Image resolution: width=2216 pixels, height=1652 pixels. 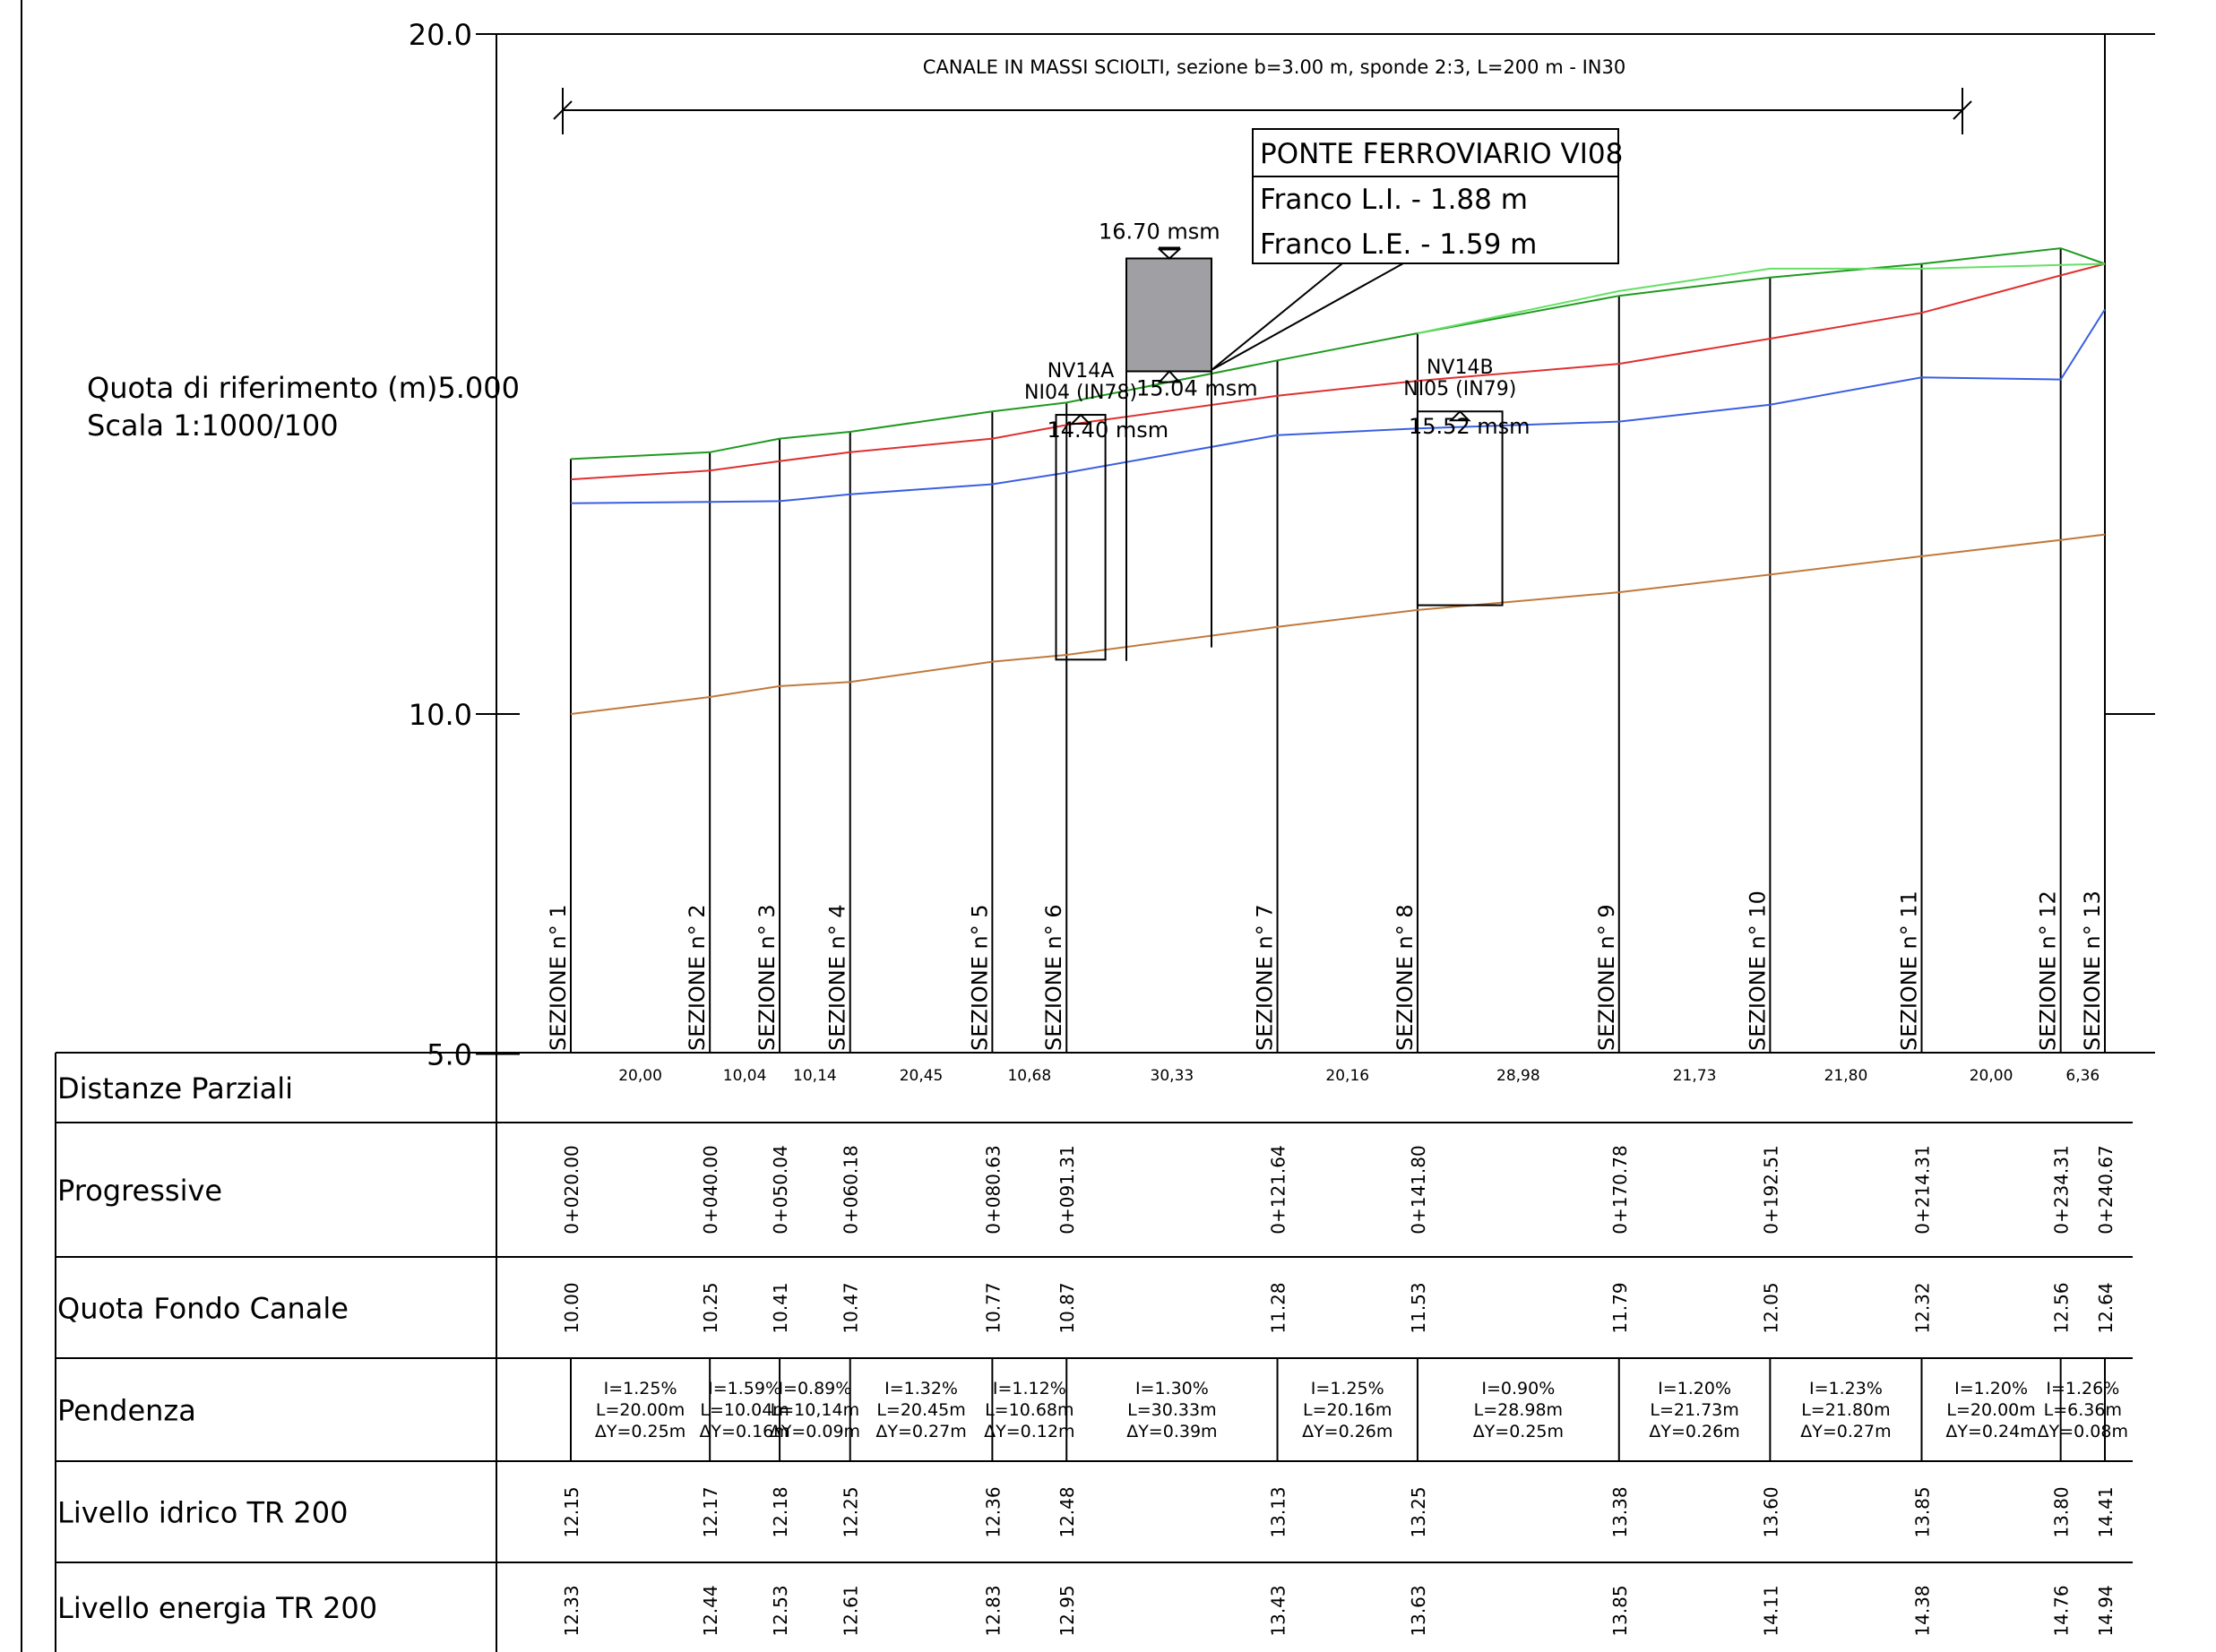 I want to click on energia-value: 13.43, so click(x=1279, y=1610).